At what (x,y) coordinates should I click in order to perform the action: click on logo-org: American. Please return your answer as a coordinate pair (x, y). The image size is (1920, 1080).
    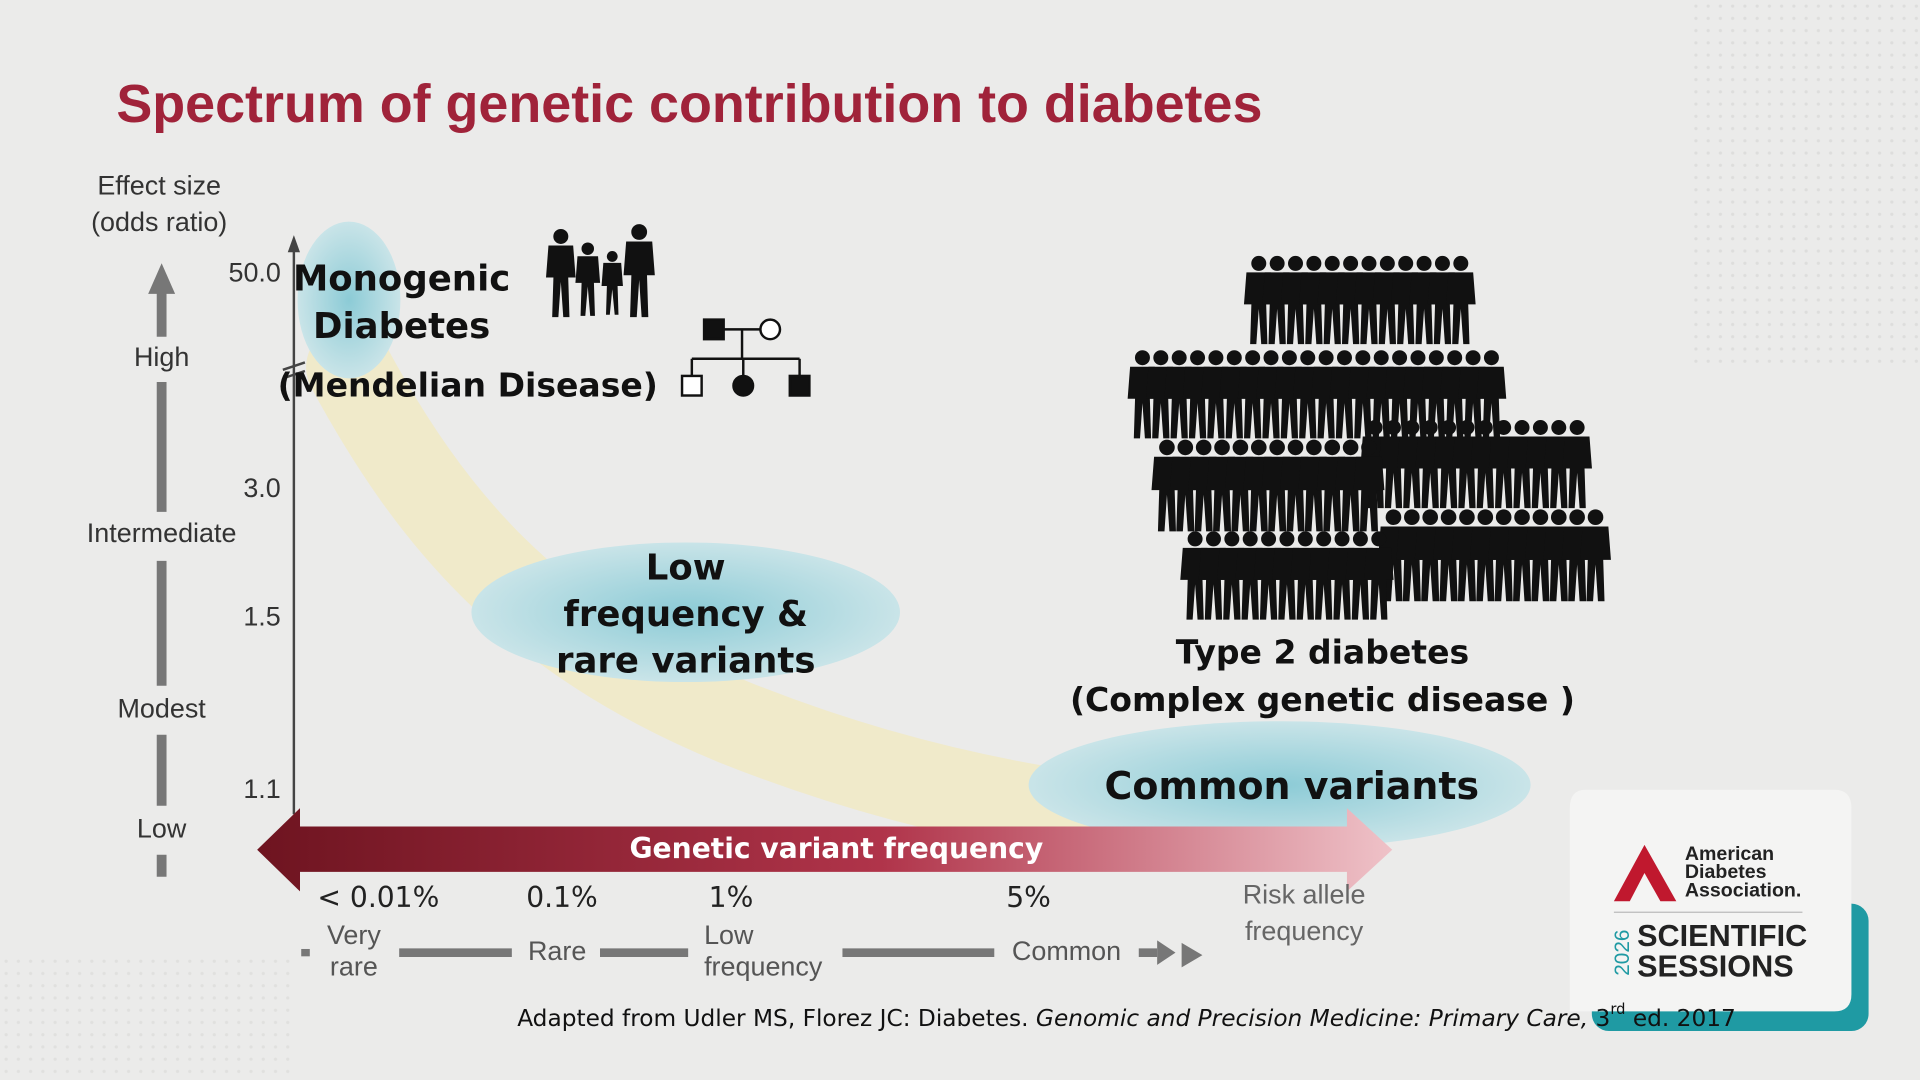
    Looking at the image, I should click on (1729, 854).